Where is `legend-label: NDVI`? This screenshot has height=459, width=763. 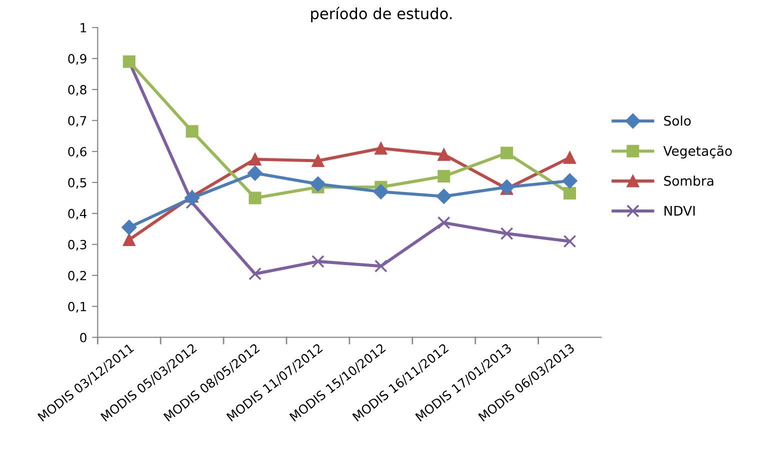 legend-label: NDVI is located at coordinates (679, 211).